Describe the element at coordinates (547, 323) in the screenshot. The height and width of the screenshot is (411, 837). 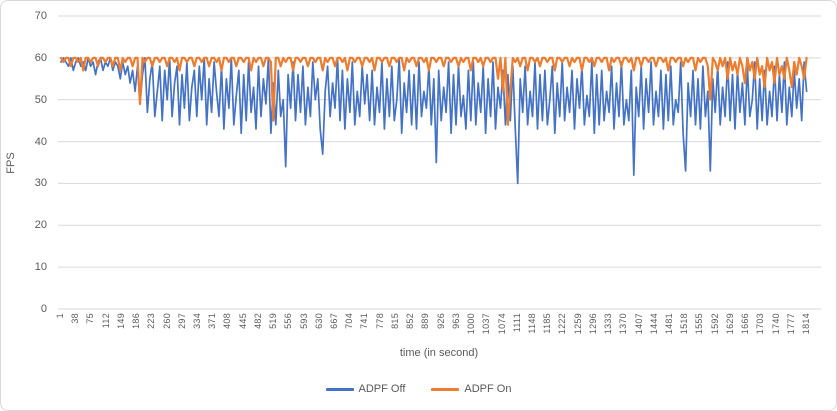
I see `x-tick-label-1185: 1185` at that location.